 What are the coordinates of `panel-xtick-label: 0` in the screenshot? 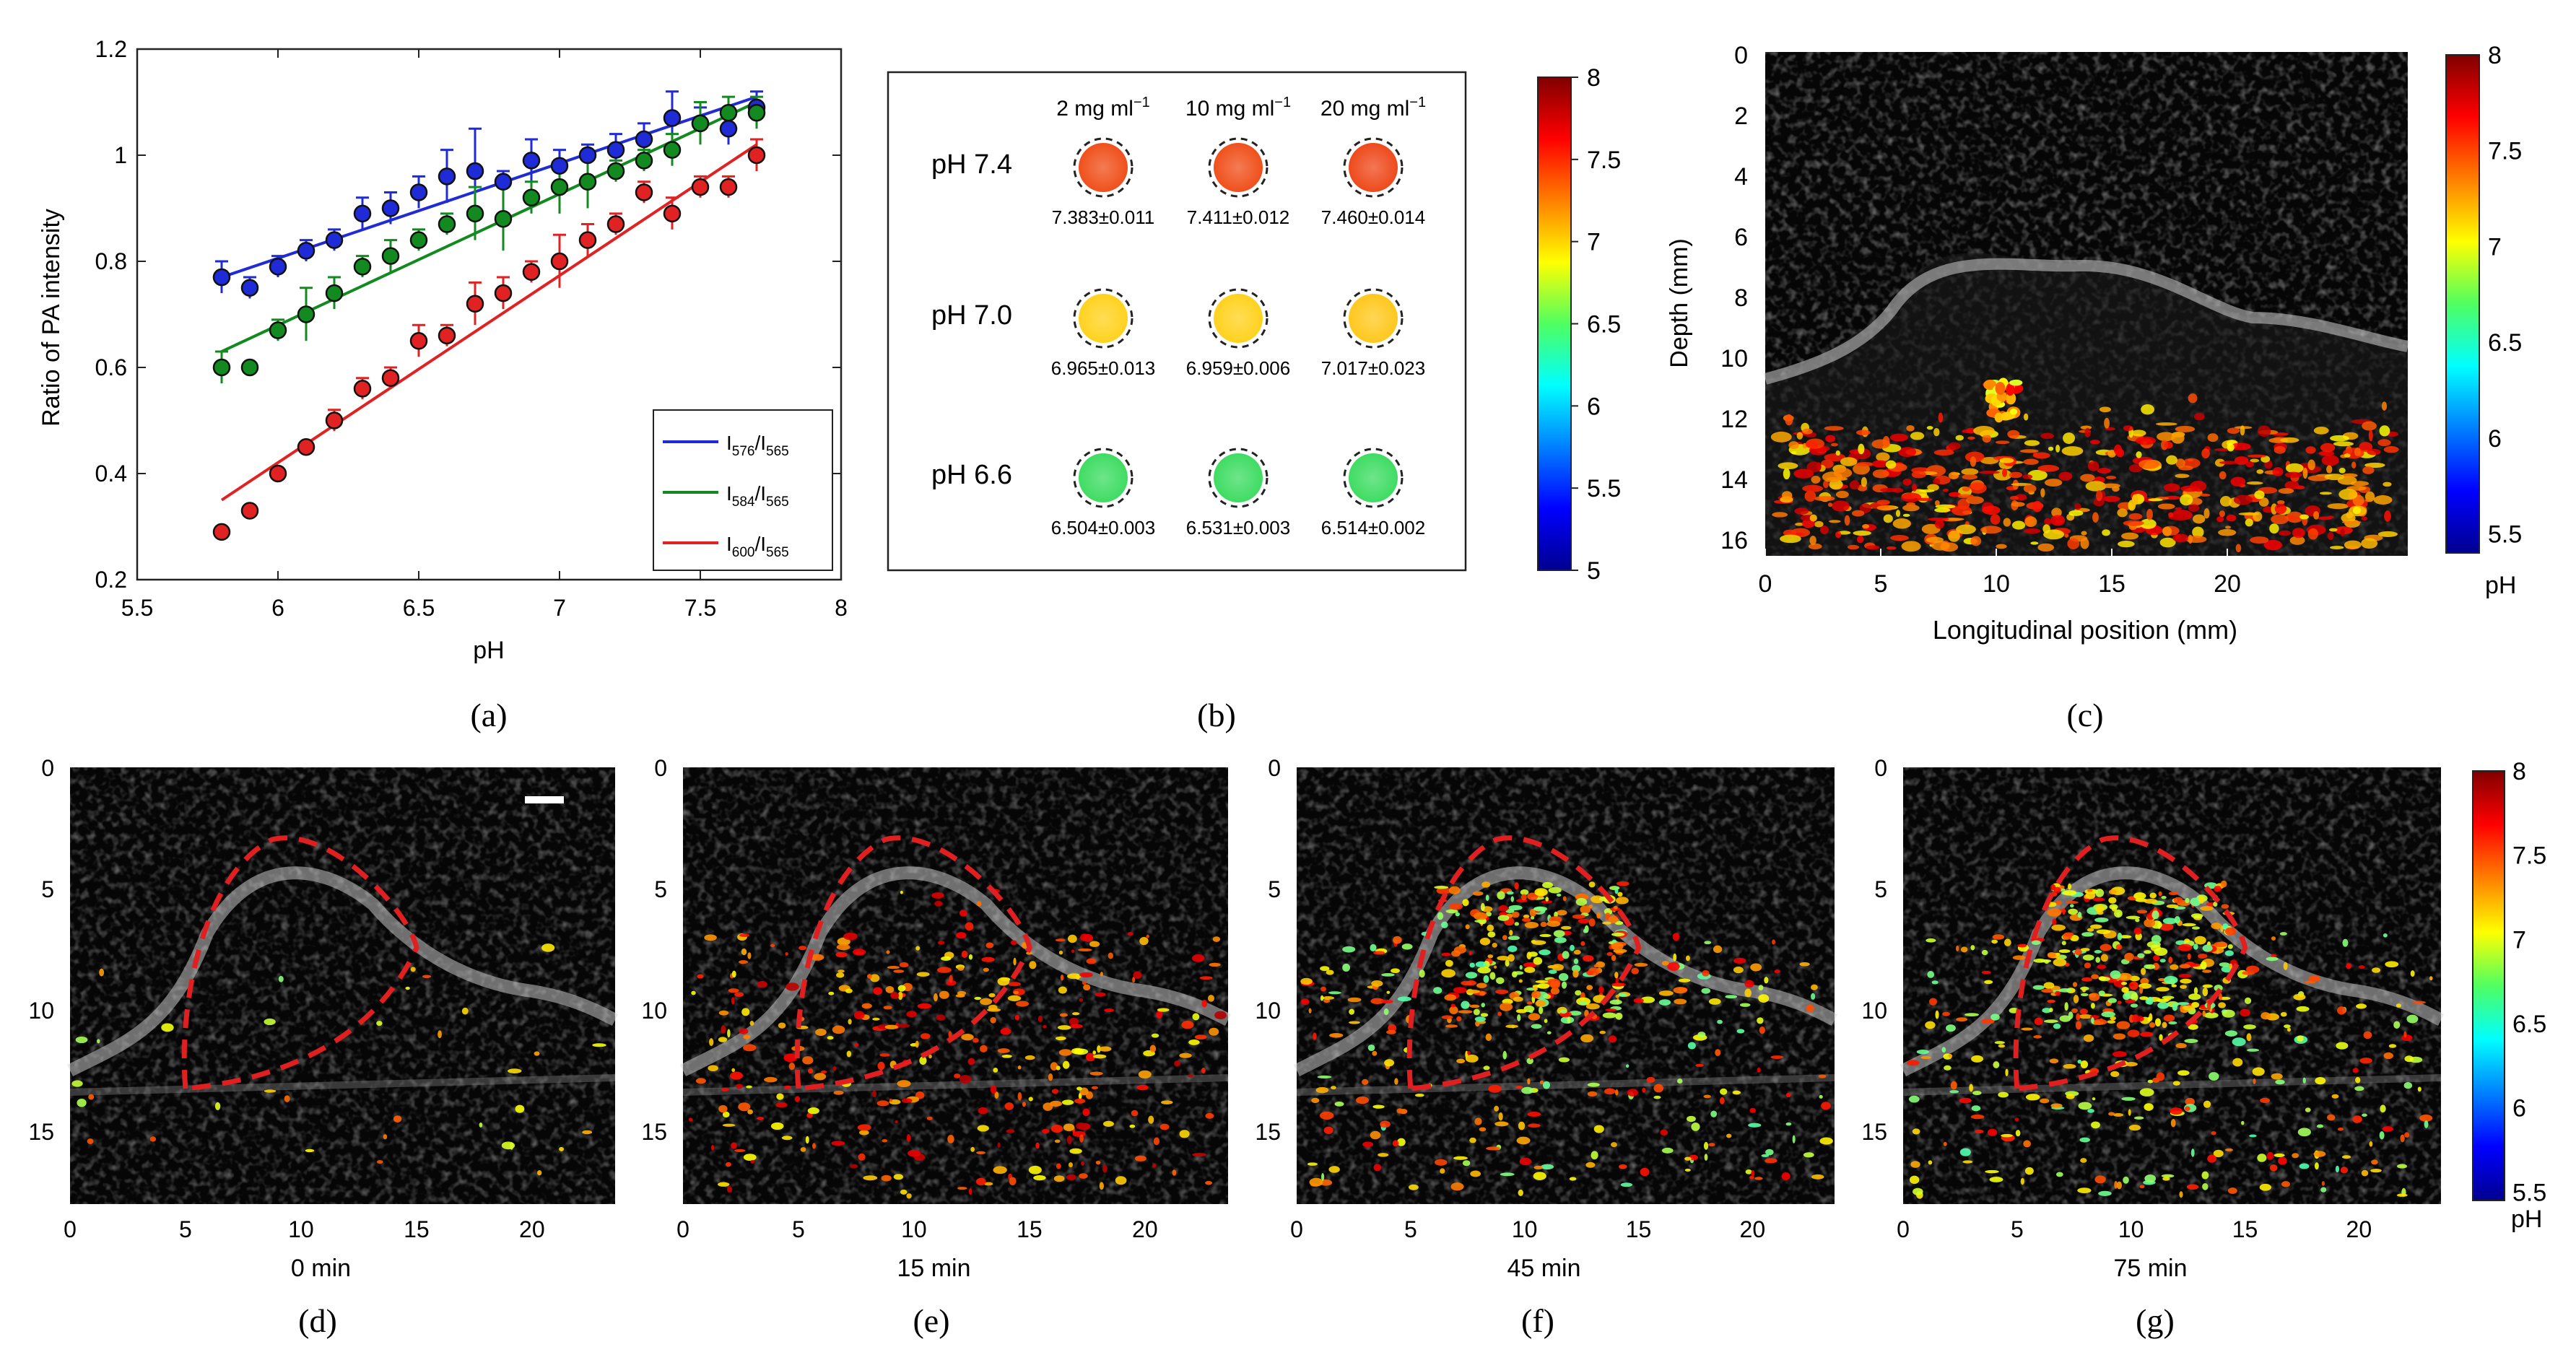 It's located at (1296, 1229).